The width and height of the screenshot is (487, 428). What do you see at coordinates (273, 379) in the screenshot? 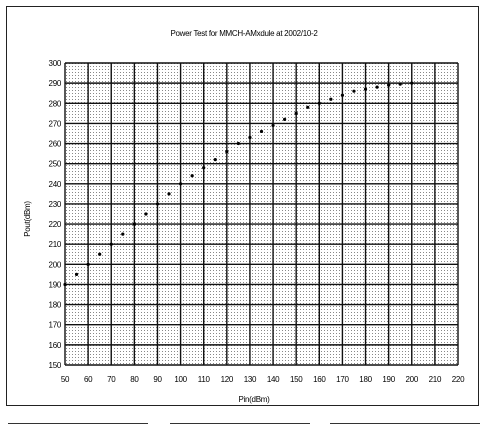
I see `x-tick-label: 140` at bounding box center [273, 379].